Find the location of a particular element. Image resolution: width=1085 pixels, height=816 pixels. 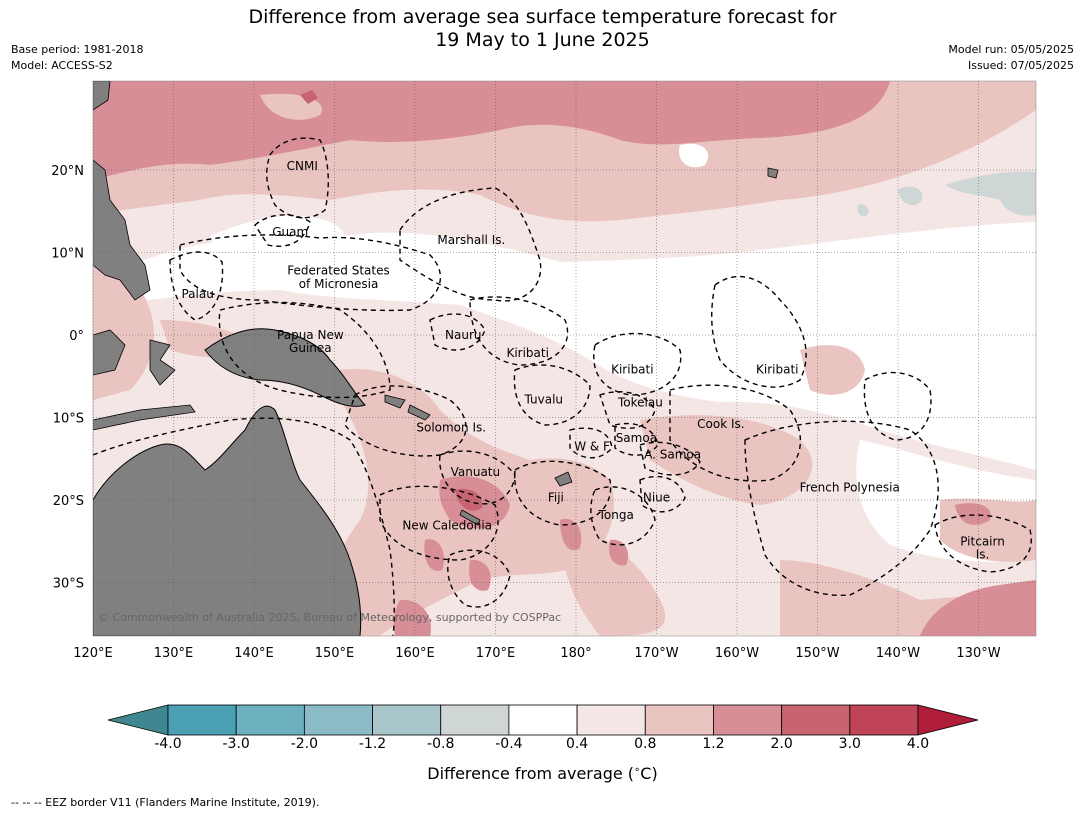

eez-border-fiji is located at coordinates (563, 493).